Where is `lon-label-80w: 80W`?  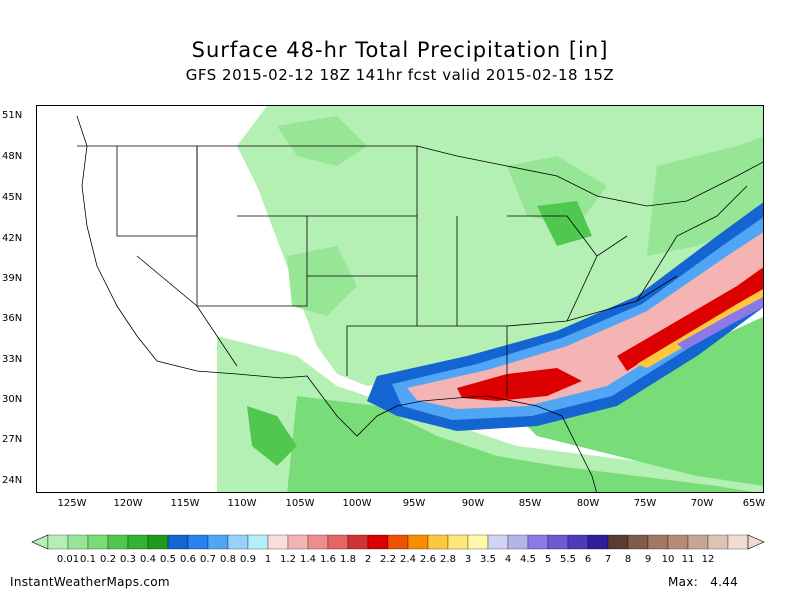
lon-label-80w: 80W is located at coordinates (588, 503).